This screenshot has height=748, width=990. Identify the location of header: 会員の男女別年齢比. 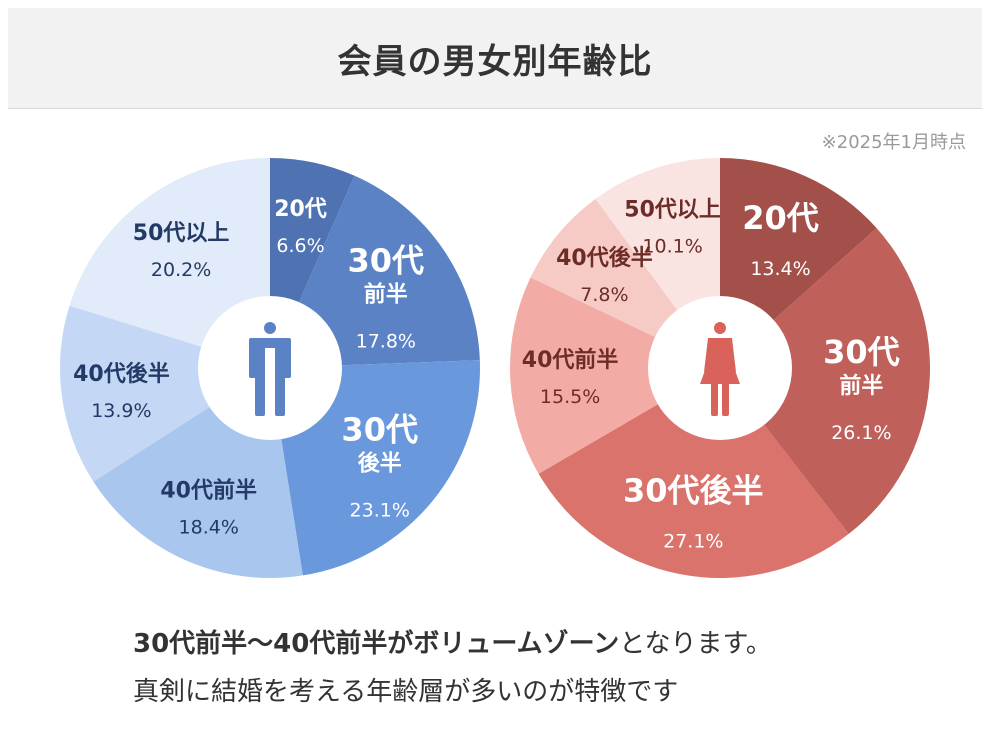
(495, 58).